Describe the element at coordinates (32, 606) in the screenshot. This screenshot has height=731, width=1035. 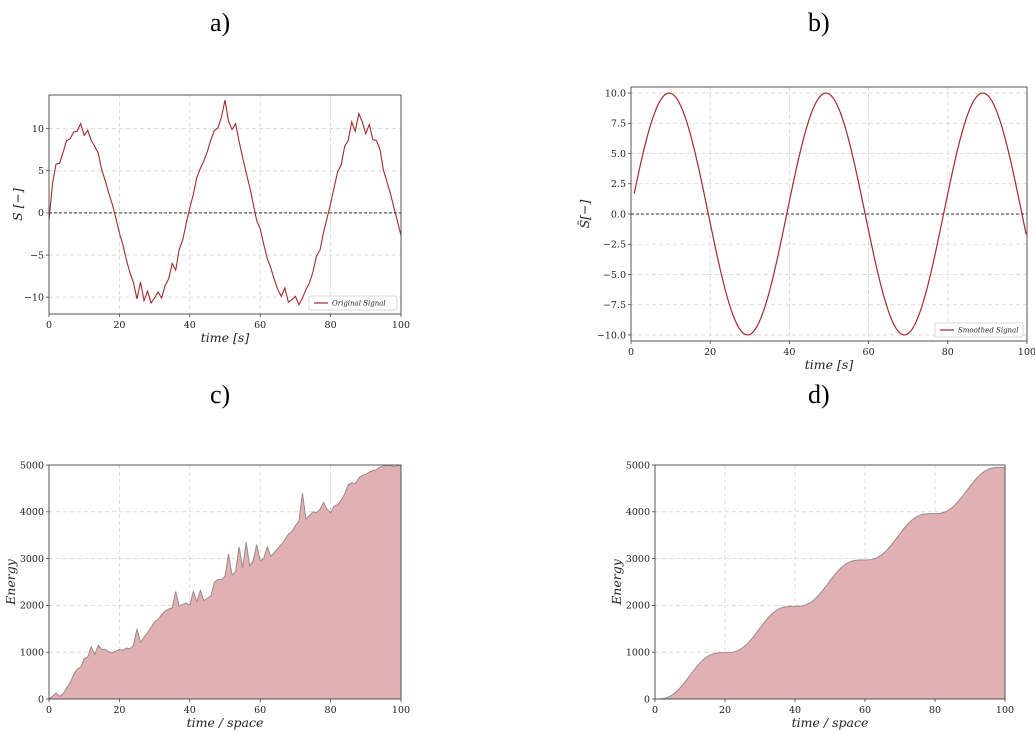
I see `c-ytick-label-2: 2000` at that location.